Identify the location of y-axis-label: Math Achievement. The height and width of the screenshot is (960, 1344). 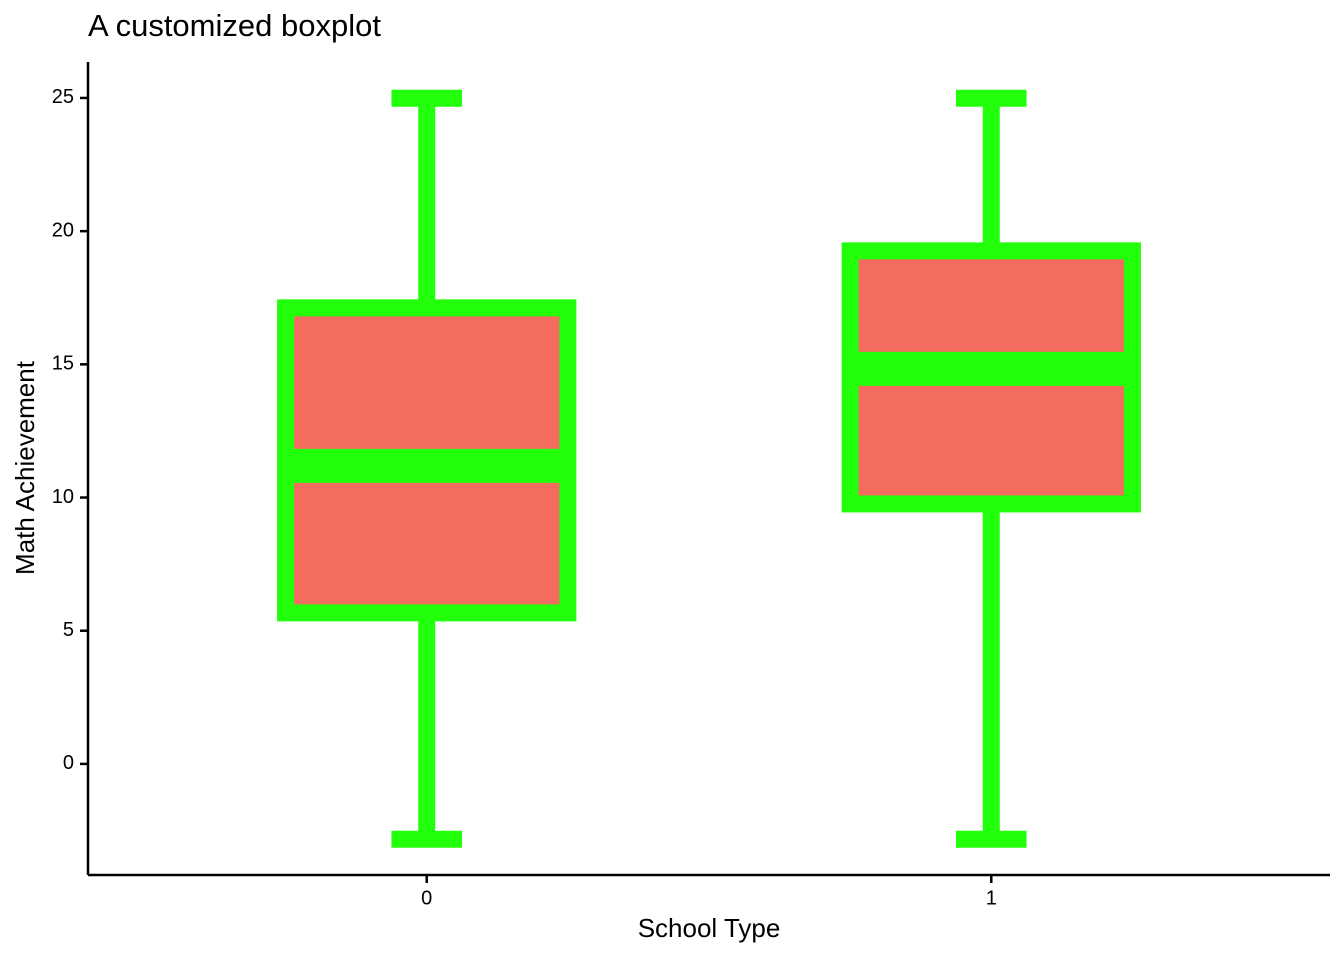
(25, 467).